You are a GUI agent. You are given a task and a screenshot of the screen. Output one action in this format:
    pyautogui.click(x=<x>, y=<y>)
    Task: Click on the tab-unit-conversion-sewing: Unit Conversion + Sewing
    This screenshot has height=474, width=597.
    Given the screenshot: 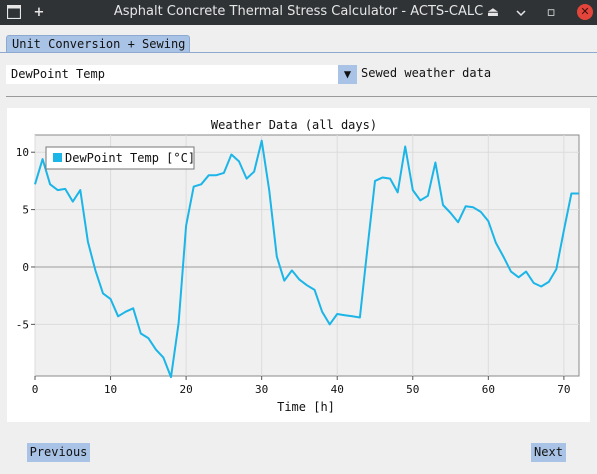 What is the action you would take?
    pyautogui.click(x=98, y=43)
    